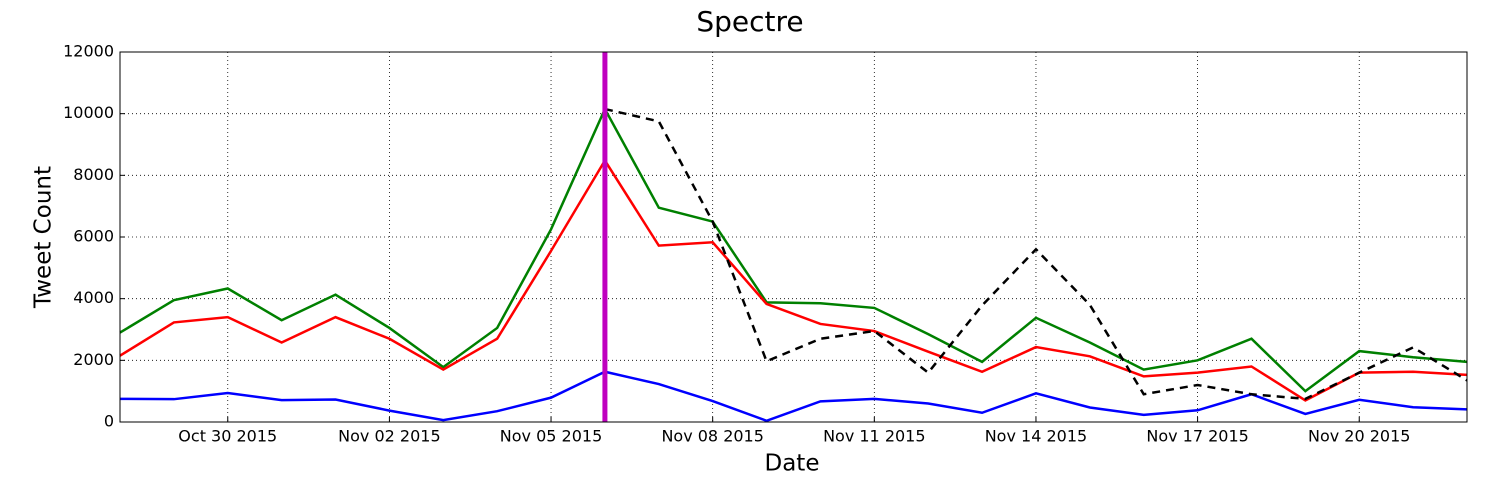 The image size is (1500, 500). What do you see at coordinates (389, 436) in the screenshot?
I see `x-tick-label: Nov 02 2015` at bounding box center [389, 436].